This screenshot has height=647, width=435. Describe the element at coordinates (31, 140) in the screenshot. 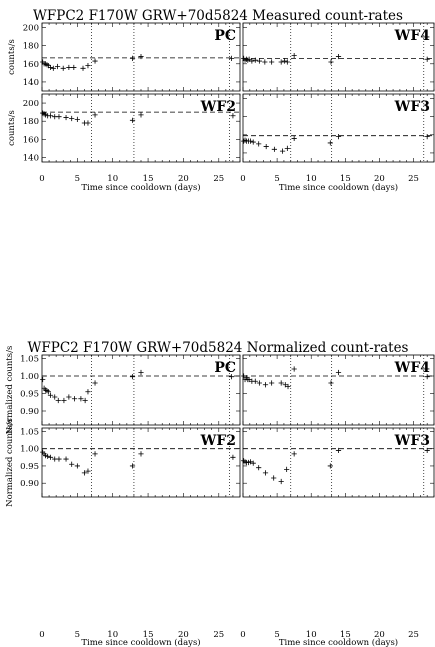

I see `y-tick-label: 160` at that location.